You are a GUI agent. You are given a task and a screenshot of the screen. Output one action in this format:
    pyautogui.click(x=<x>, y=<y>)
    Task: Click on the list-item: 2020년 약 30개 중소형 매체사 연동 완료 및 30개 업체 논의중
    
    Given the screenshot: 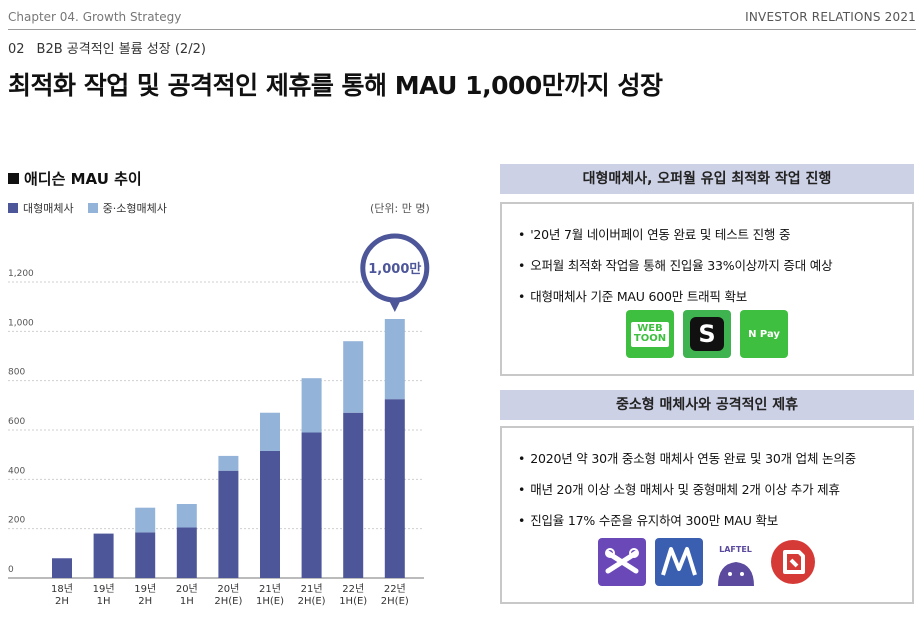 What is the action you would take?
    pyautogui.click(x=715, y=457)
    